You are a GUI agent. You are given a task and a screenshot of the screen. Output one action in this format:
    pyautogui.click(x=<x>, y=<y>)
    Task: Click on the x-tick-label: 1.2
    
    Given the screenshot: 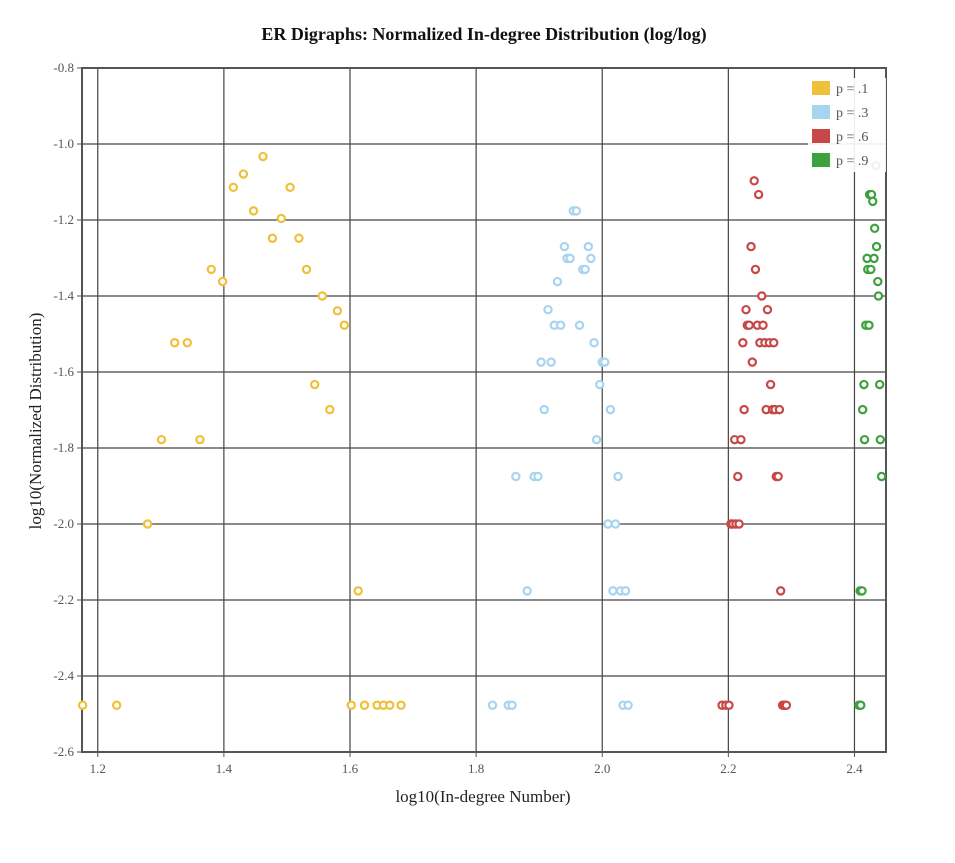 What is the action you would take?
    pyautogui.click(x=98, y=768)
    